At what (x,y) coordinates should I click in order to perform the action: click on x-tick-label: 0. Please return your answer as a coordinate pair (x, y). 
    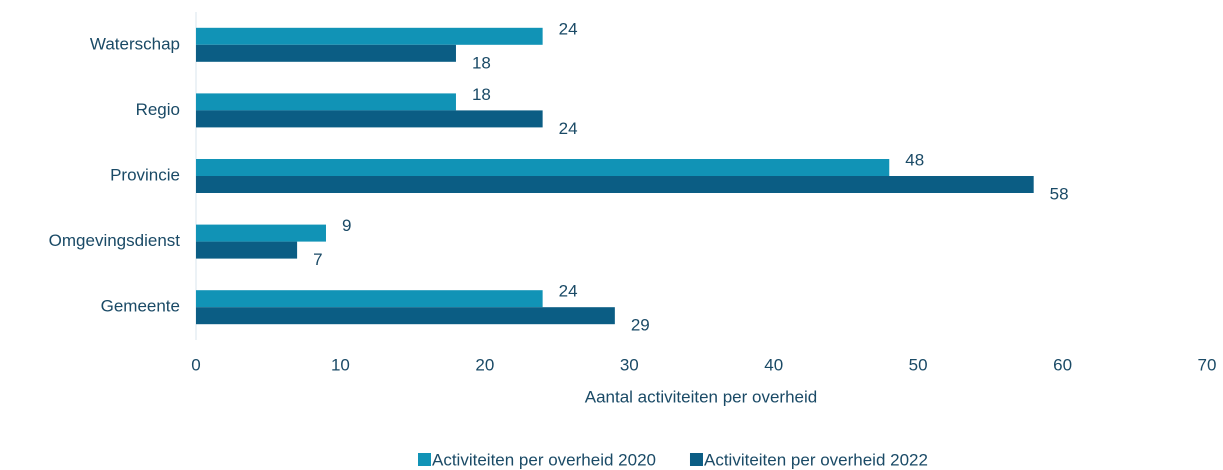
    Looking at the image, I should click on (195, 364).